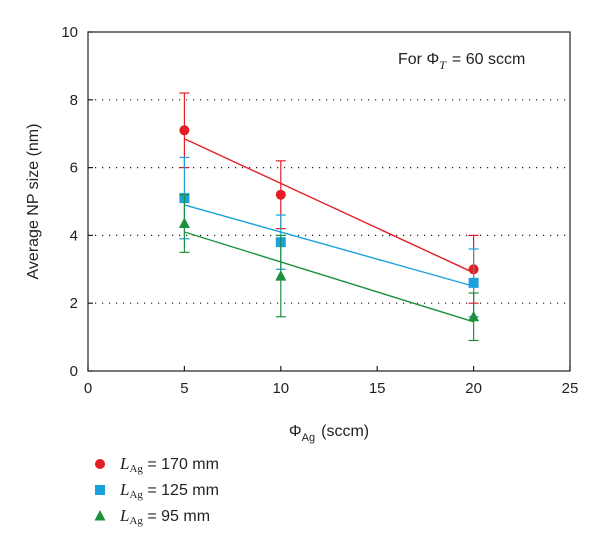 The width and height of the screenshot is (600, 548). Describe the element at coordinates (377, 388) in the screenshot. I see `x-tick-label: 15` at that location.